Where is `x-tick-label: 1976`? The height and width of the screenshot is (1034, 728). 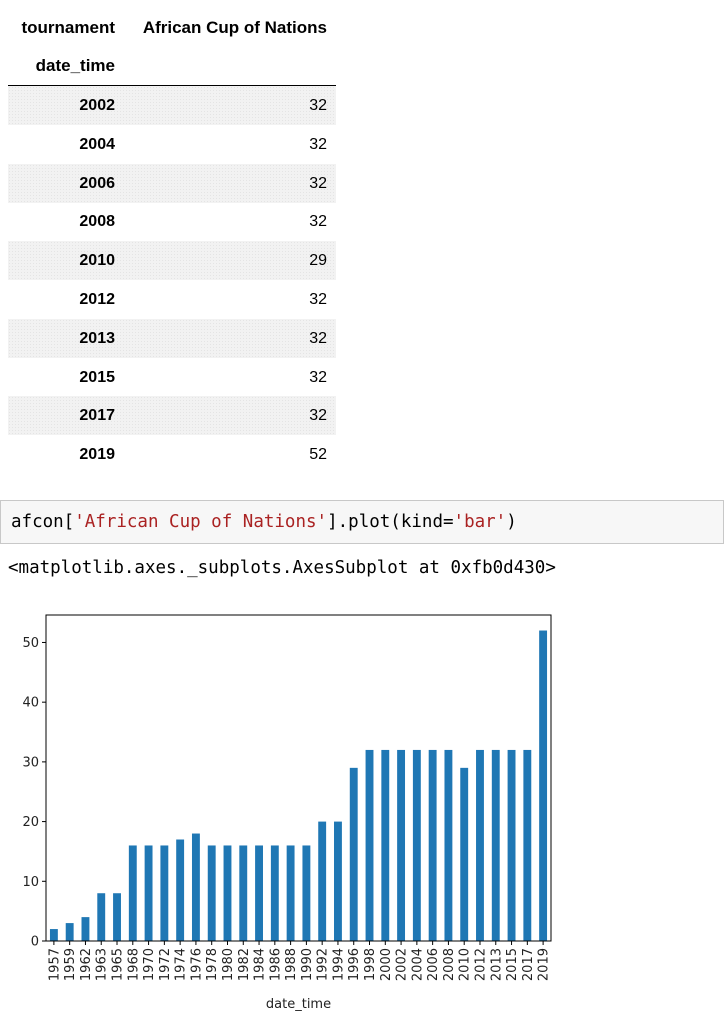 x-tick-label: 1976 is located at coordinates (196, 964).